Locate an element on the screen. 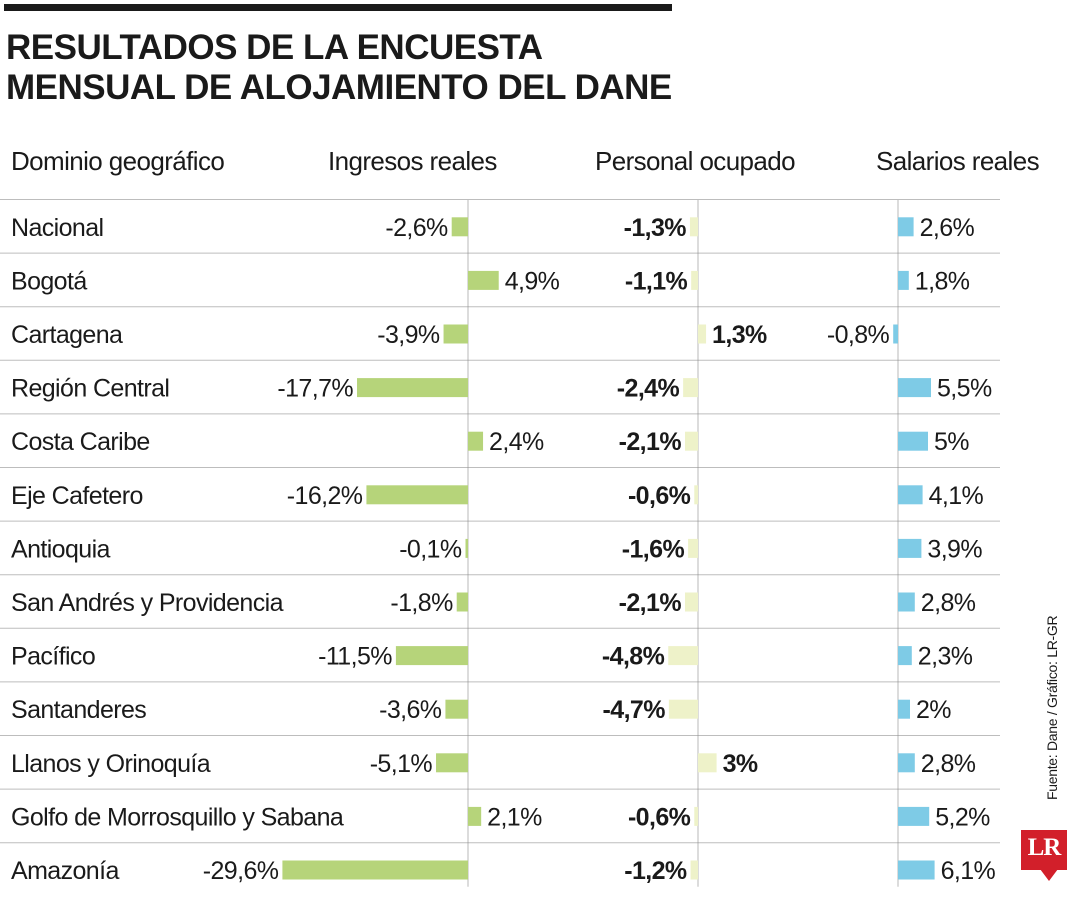 This screenshot has width=1080, height=900. value-label-salarios: 5,2% is located at coordinates (962, 817).